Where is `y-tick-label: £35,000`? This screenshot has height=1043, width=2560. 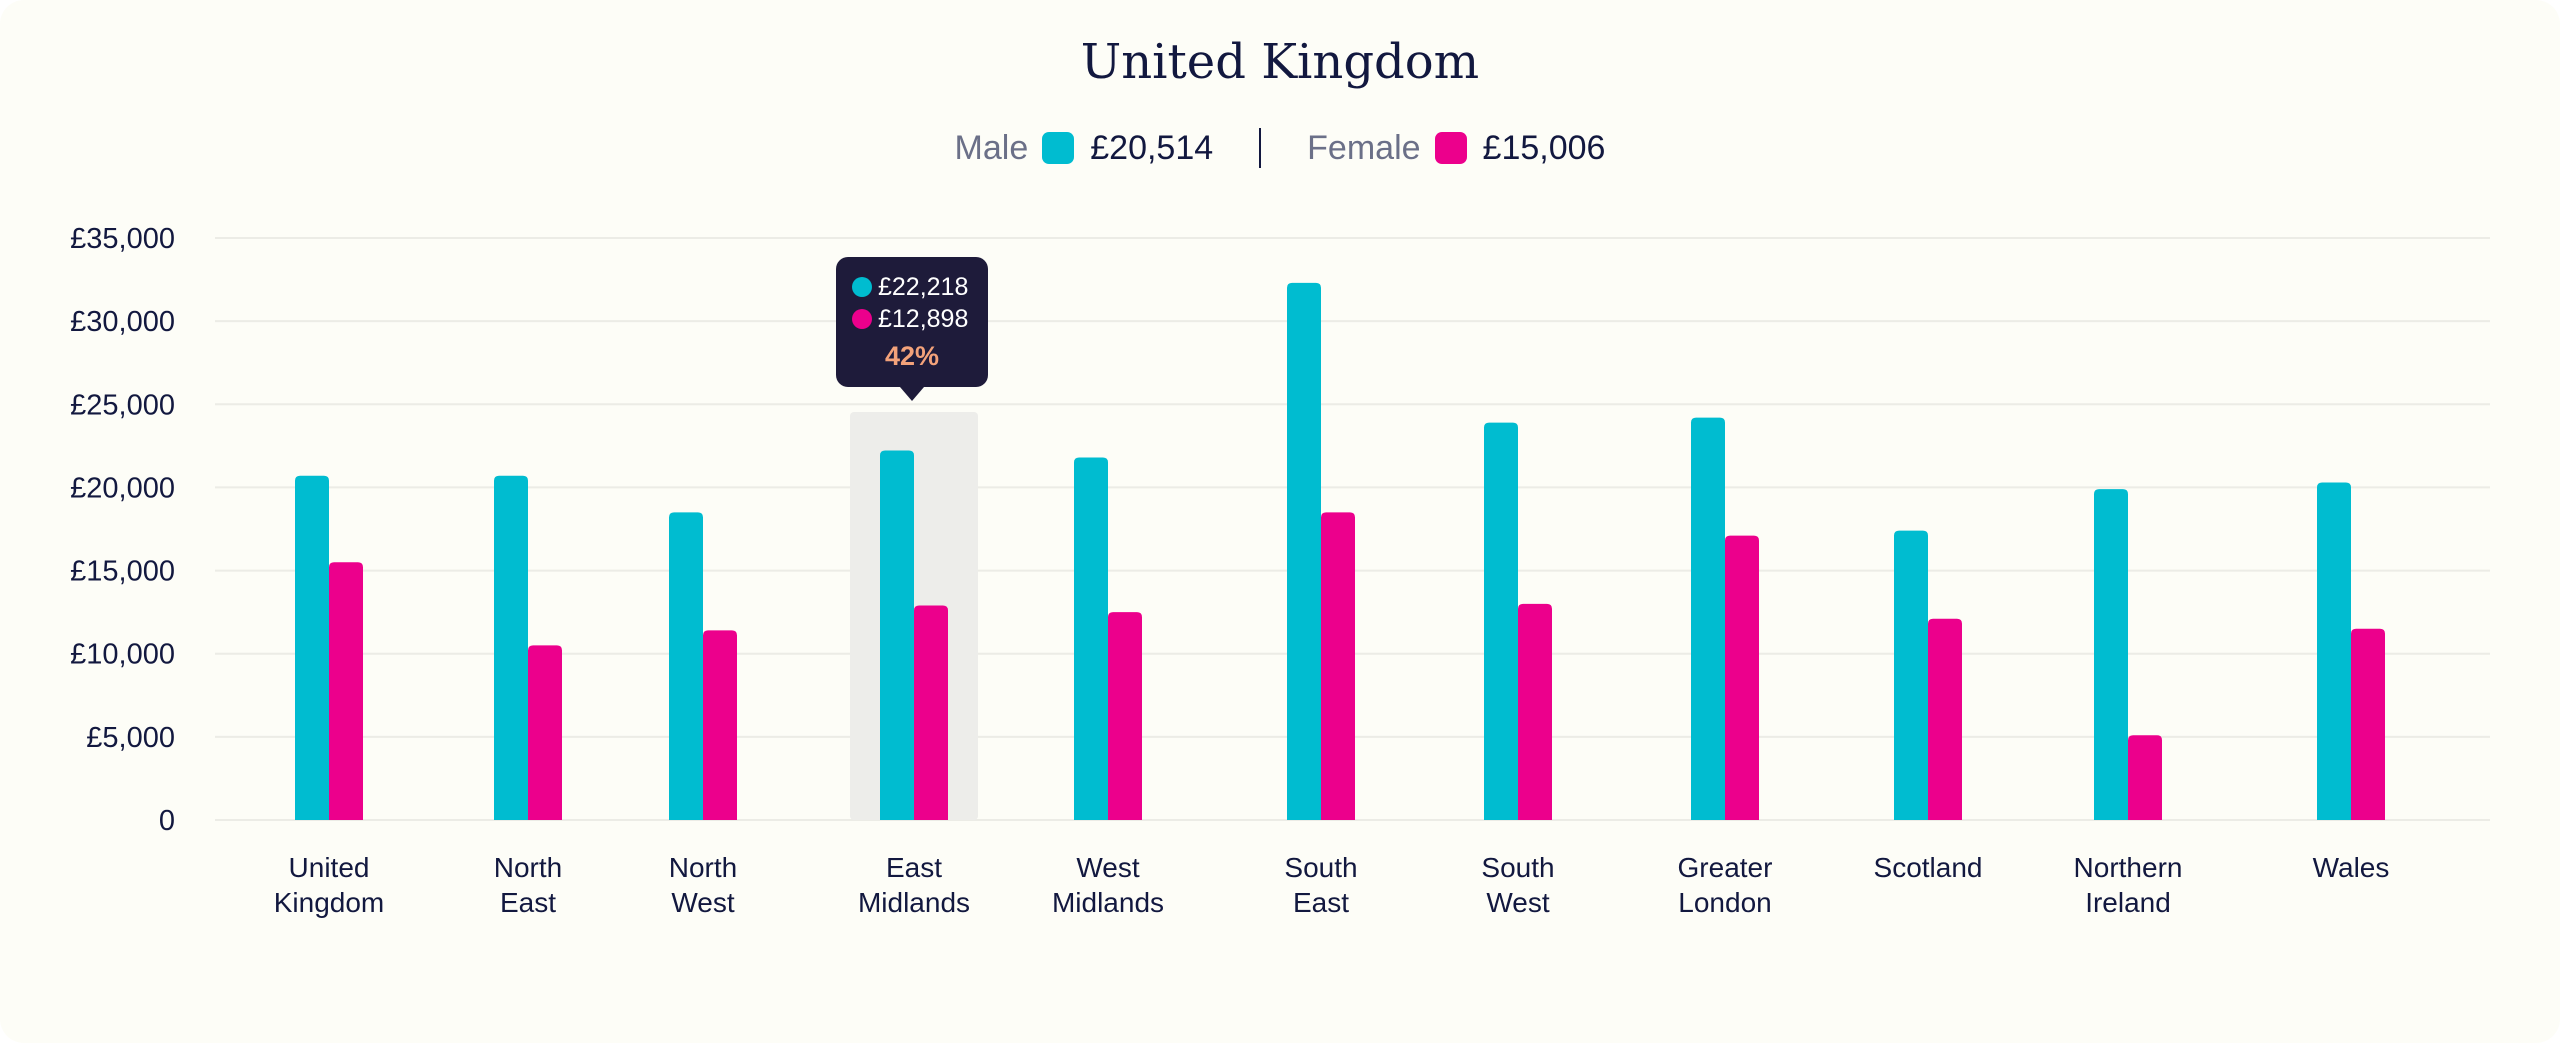
y-tick-label: £35,000 is located at coordinates (122, 239).